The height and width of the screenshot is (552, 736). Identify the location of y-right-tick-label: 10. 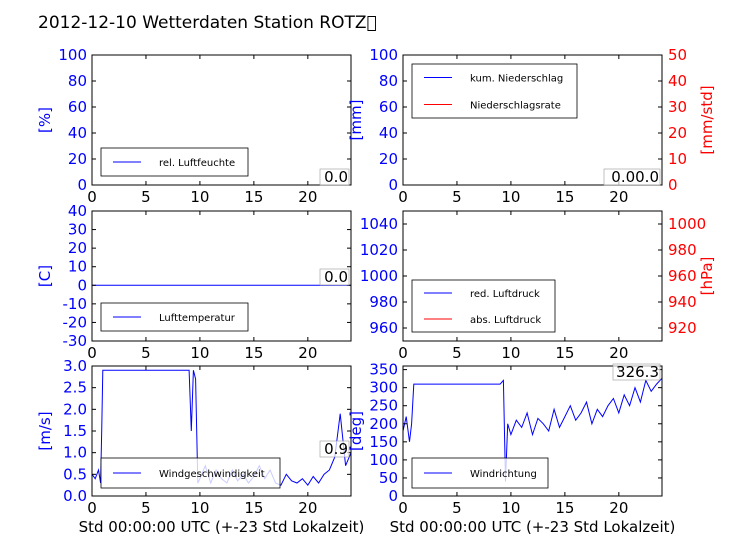
(677, 159).